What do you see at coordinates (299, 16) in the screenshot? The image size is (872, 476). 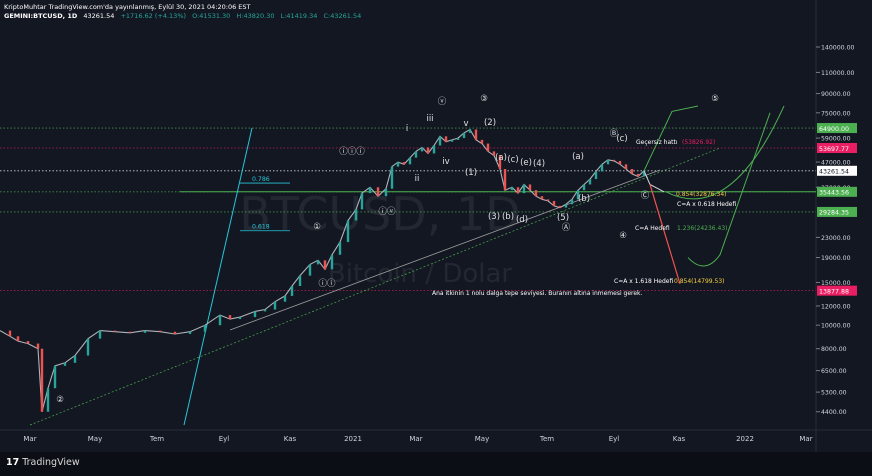 I see `ohlc-low: L:41419.34` at bounding box center [299, 16].